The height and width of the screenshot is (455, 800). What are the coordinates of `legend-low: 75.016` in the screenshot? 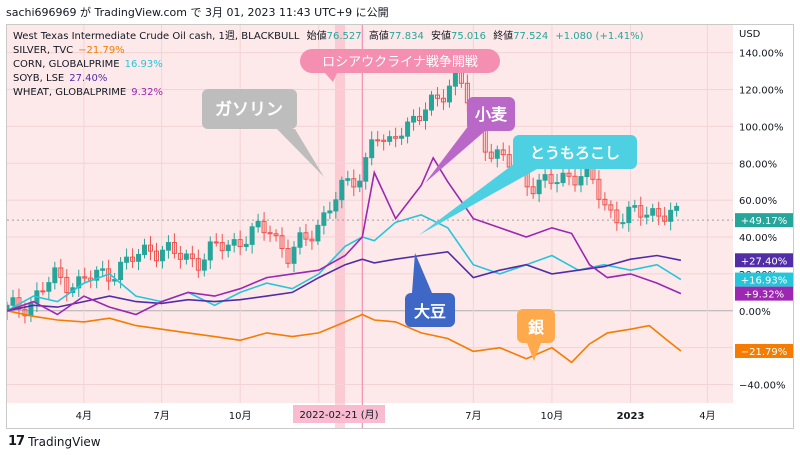 It's located at (468, 36).